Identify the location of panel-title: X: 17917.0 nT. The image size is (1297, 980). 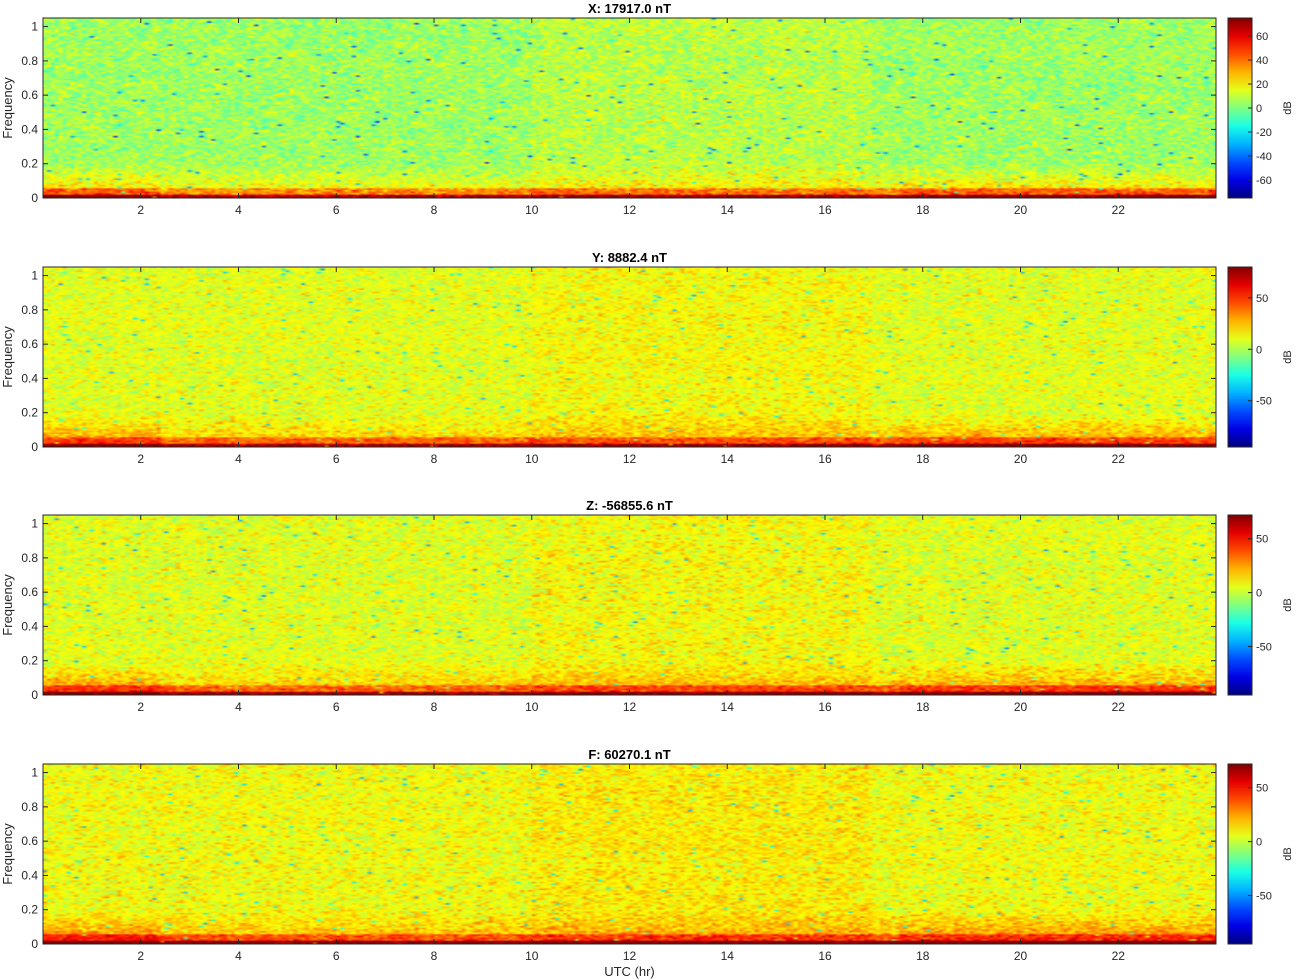
(629, 8).